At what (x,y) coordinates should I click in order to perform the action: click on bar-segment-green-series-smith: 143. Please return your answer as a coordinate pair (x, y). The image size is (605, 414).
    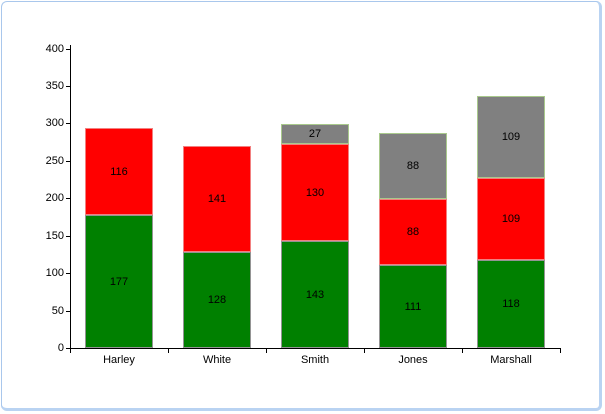
    Looking at the image, I should click on (315, 294).